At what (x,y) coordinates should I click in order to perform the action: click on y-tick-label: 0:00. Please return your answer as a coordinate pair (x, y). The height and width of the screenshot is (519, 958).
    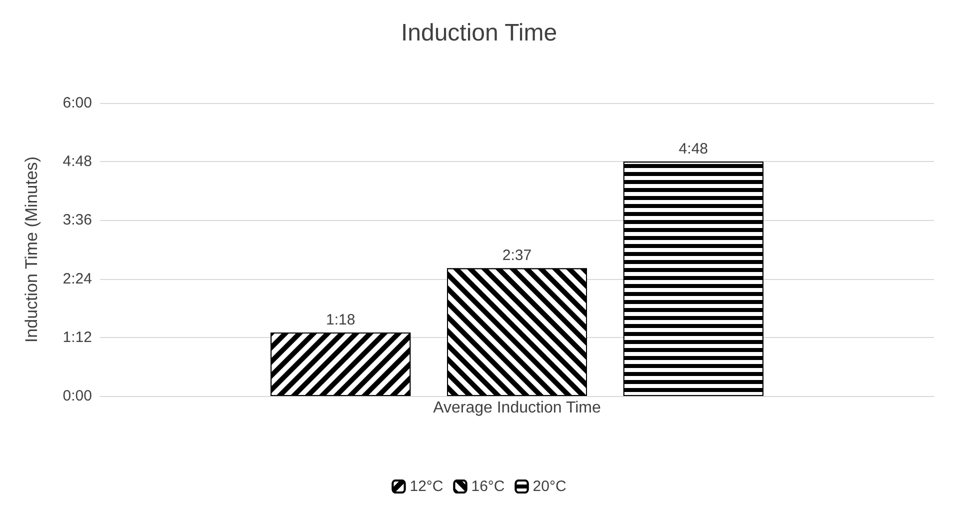
    Looking at the image, I should click on (77, 396).